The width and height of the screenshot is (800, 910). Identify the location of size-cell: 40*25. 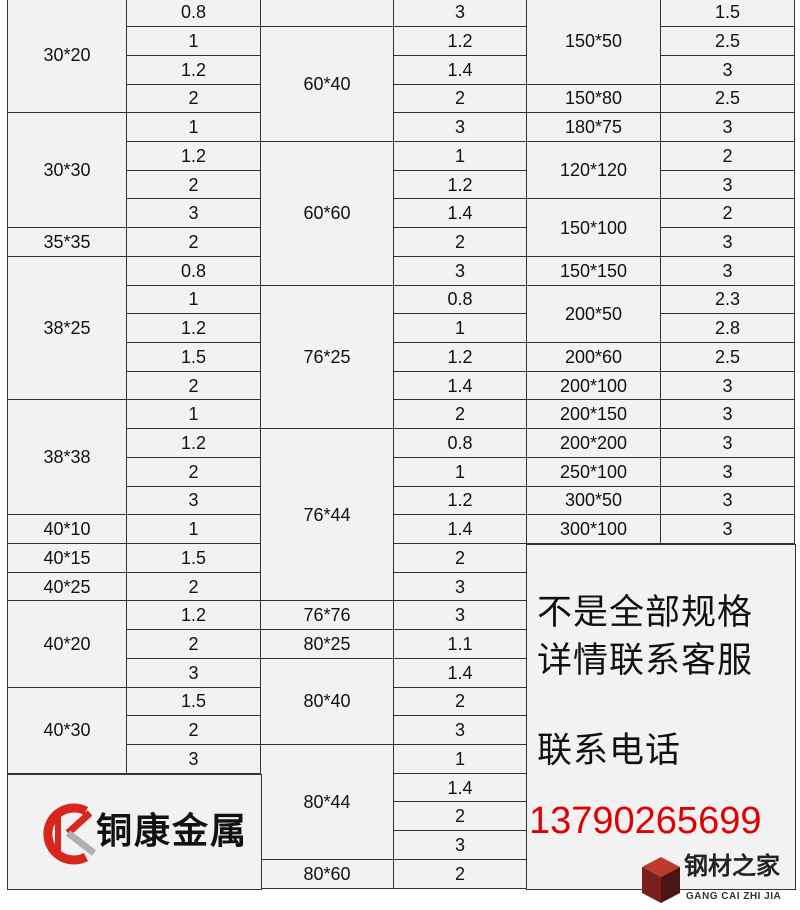
(67, 586).